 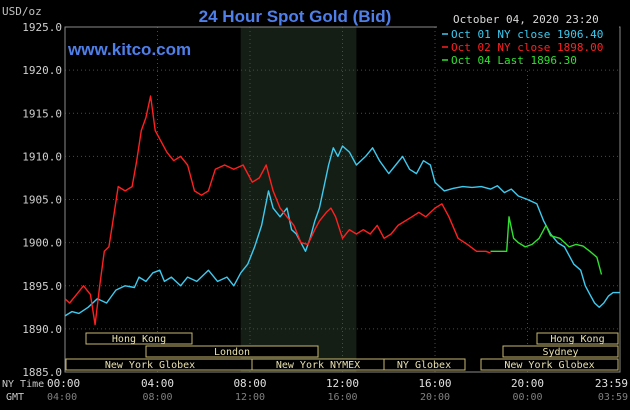 What do you see at coordinates (342, 383) in the screenshot?
I see `x-tick-label-ny: 12:00` at bounding box center [342, 383].